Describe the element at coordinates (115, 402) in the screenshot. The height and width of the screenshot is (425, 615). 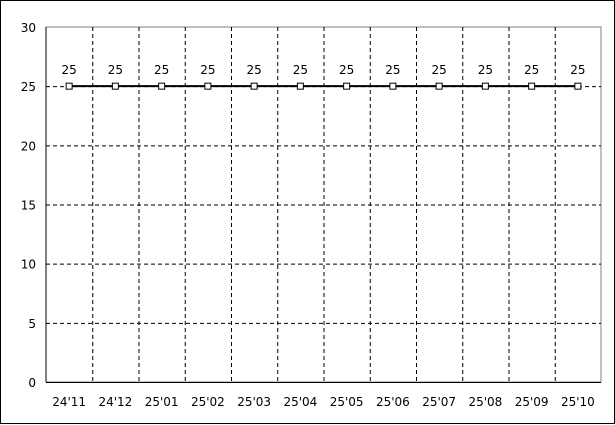
I see `x-tick-label: 24'12` at that location.